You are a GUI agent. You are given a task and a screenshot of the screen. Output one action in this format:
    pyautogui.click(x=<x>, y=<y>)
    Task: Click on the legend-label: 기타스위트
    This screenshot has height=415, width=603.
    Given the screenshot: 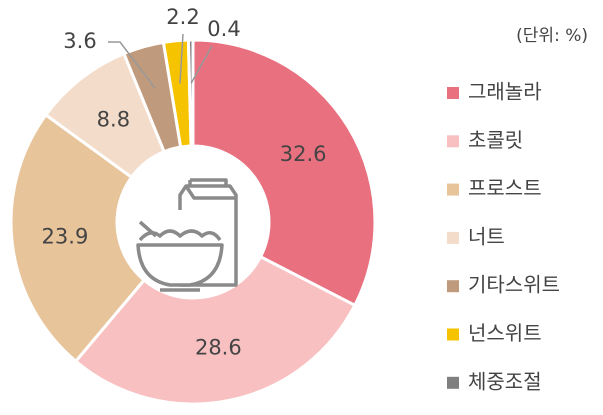 What is the action you would take?
    pyautogui.click(x=514, y=285)
    